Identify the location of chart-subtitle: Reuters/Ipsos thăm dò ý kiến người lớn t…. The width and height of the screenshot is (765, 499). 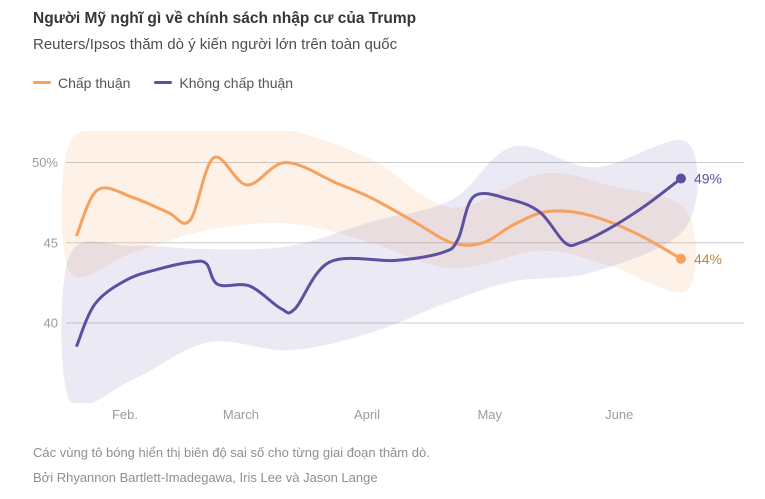
(215, 44).